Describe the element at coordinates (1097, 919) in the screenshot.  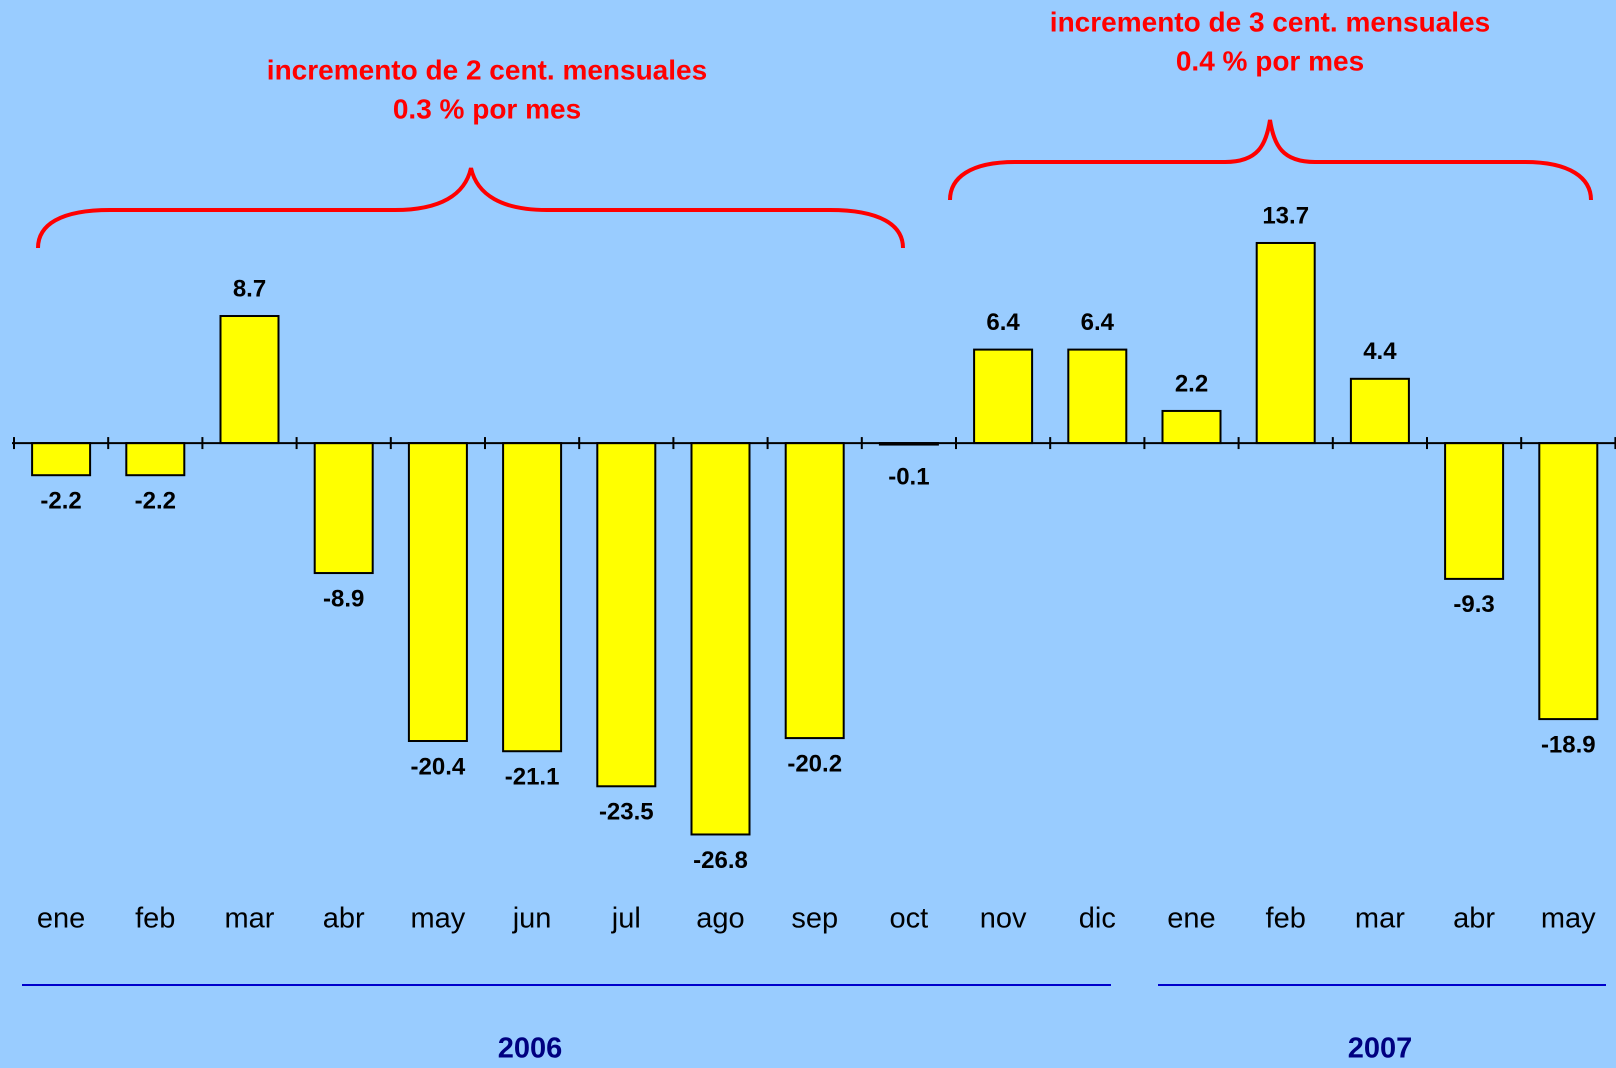
I see `x-tick-label: dic` at that location.